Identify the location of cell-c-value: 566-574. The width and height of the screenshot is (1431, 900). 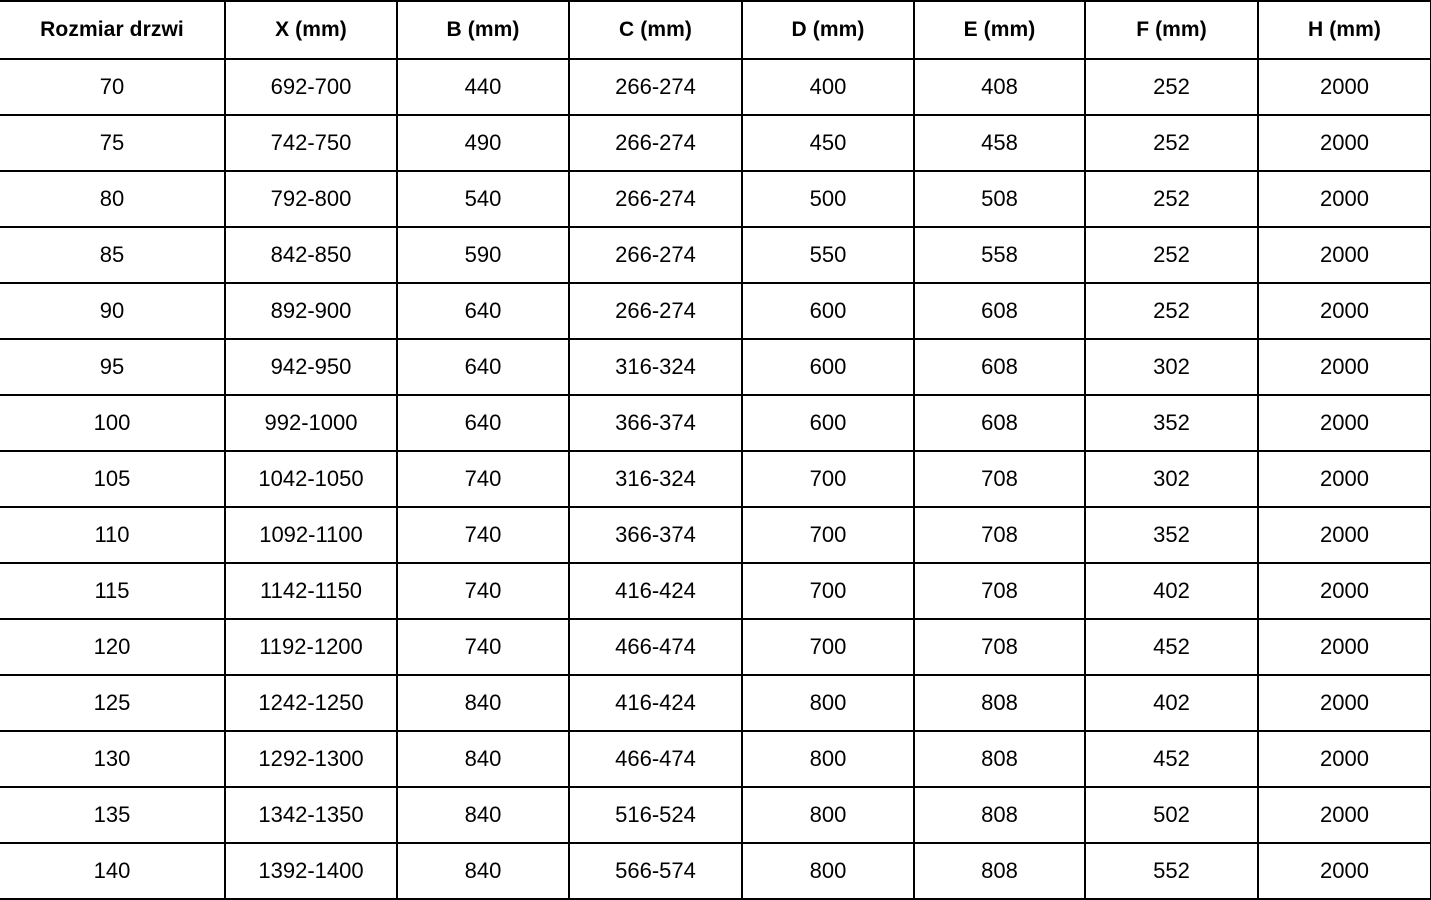
(655, 871).